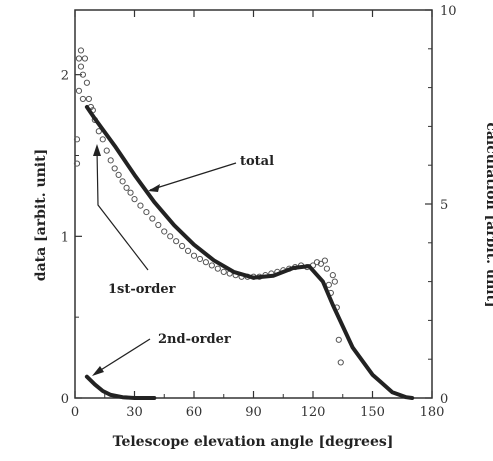  I want to click on x-tick-label: 0, so click(75, 412).